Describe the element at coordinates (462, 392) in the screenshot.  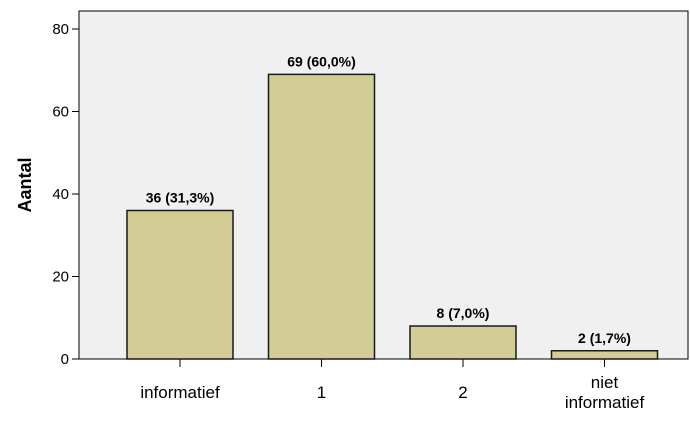
I see `x-tick-label: 2` at that location.